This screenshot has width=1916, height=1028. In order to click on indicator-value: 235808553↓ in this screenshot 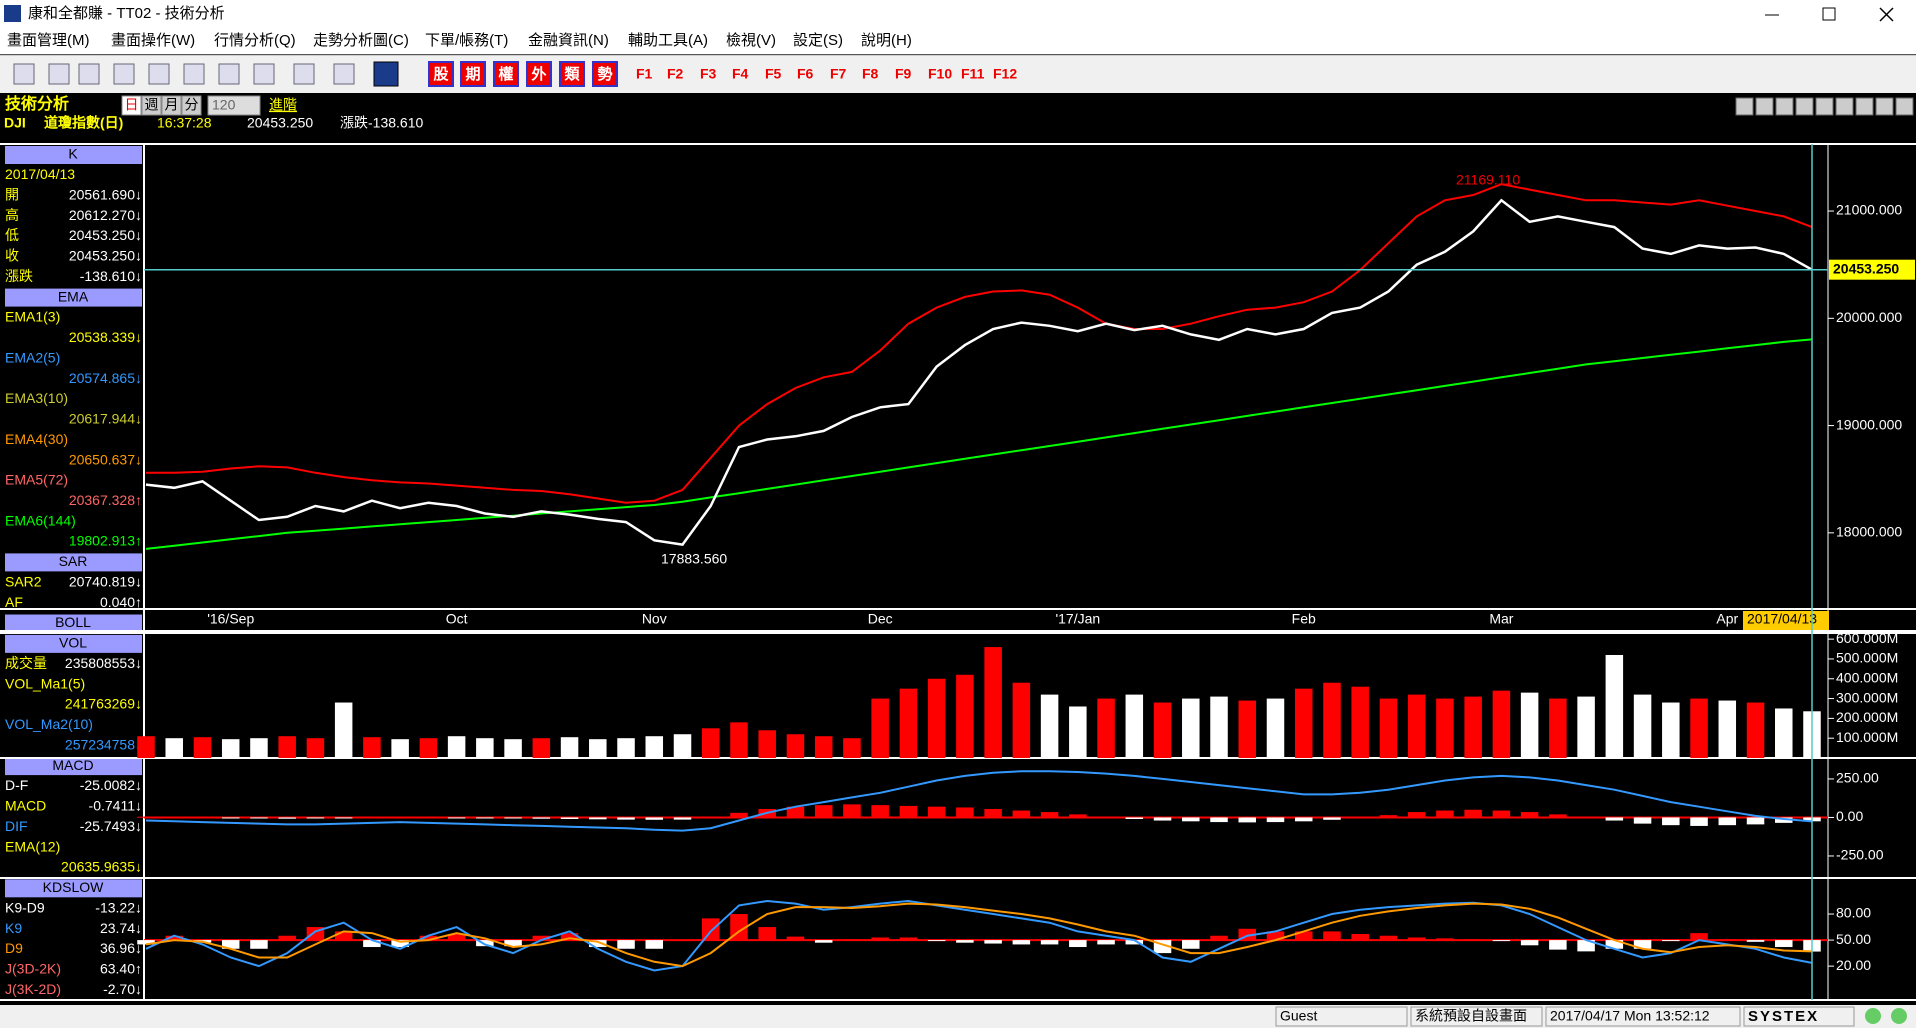, I will do `click(103, 663)`.